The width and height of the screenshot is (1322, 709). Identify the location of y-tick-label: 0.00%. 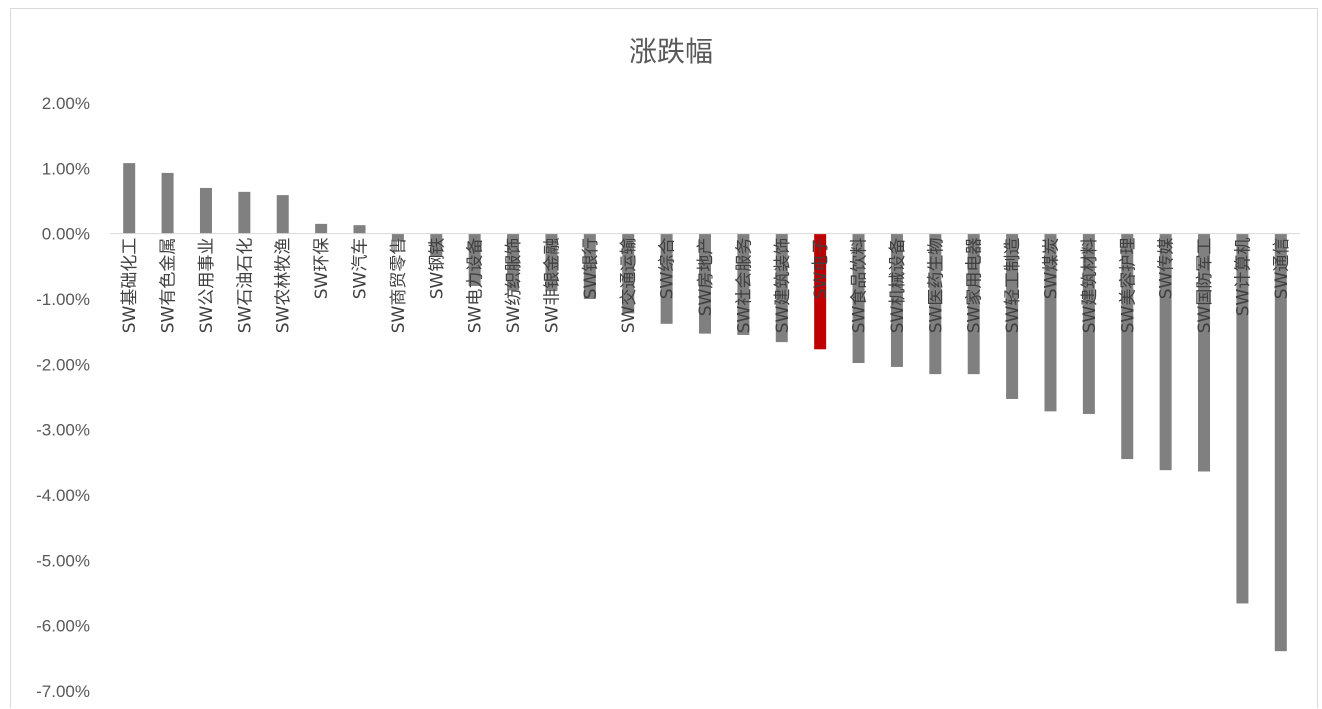
(66, 234).